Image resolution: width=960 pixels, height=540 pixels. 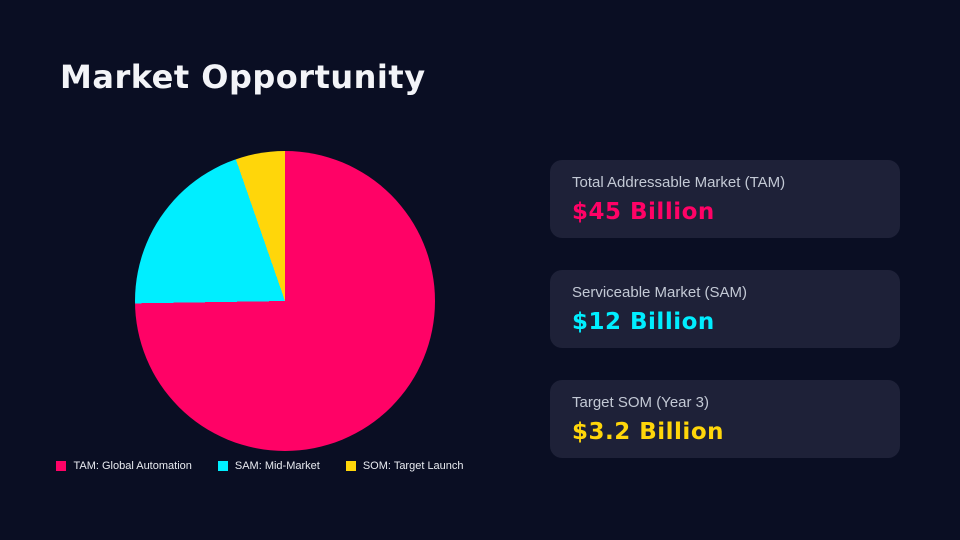 I want to click on legend-item-sam: SAM: Mid-Market, so click(x=268, y=466).